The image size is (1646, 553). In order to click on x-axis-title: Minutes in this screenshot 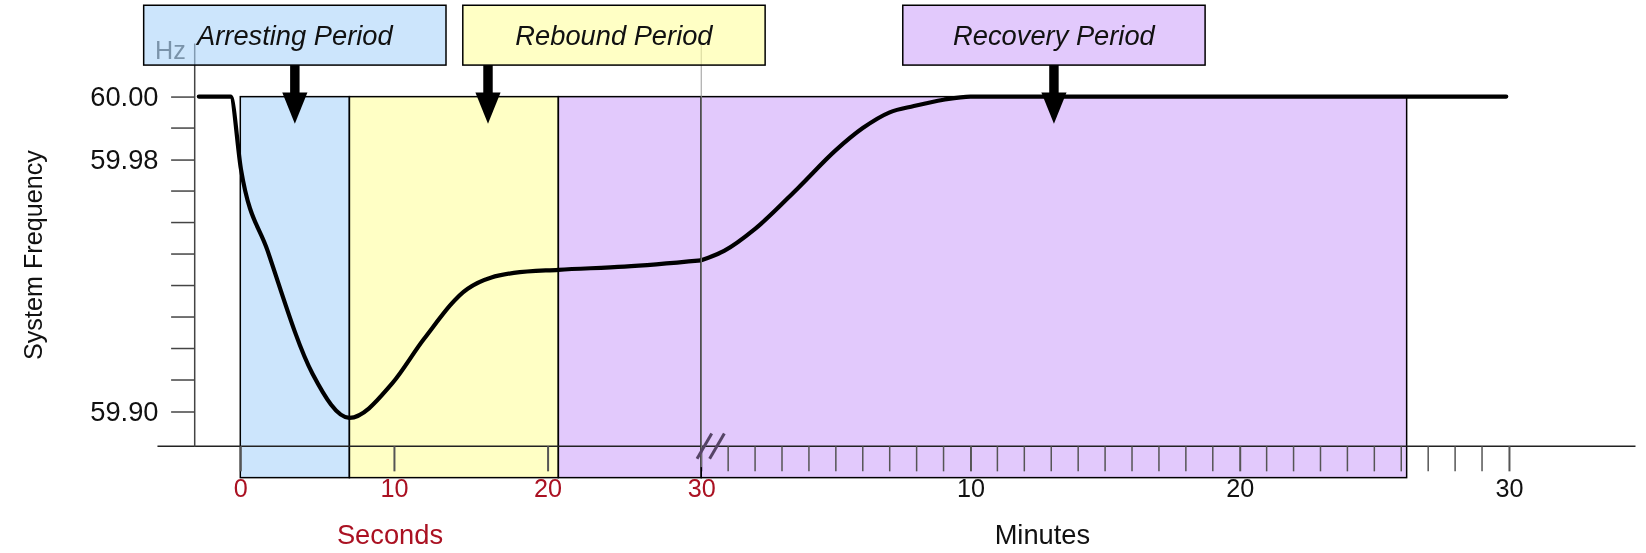, I will do `click(1042, 534)`.